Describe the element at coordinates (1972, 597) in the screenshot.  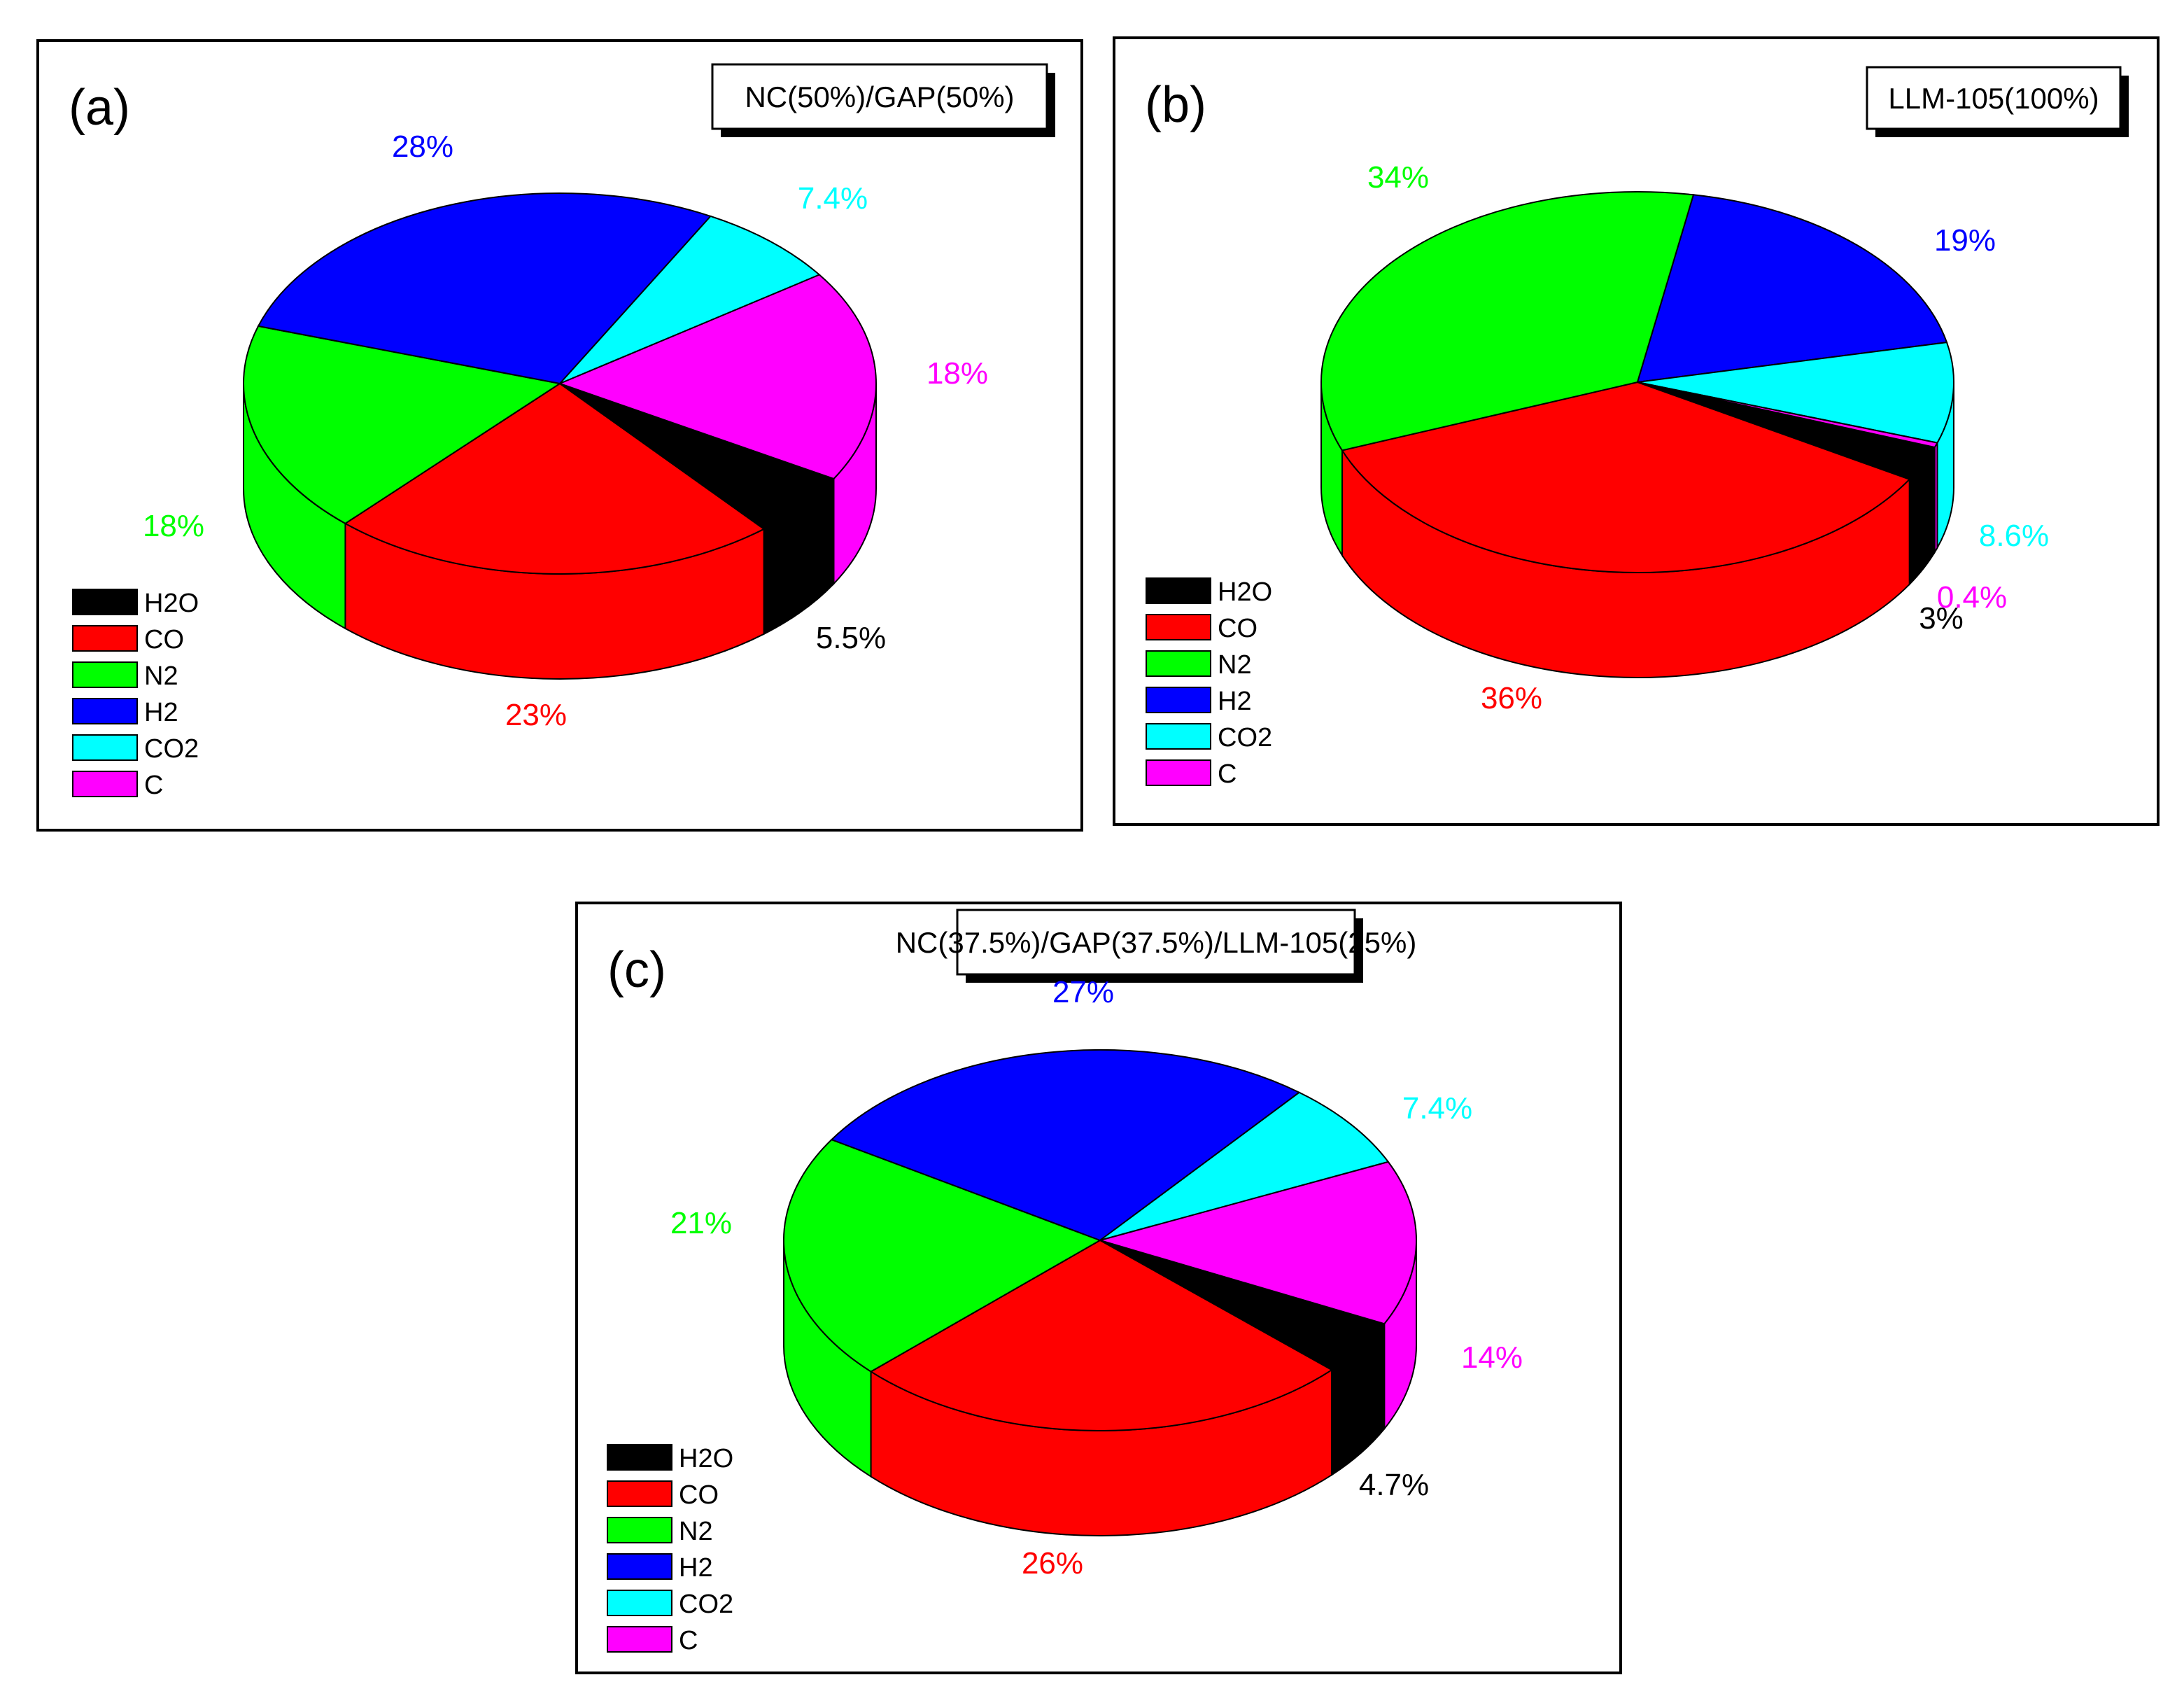
I see `value-label-c: 0.4%` at that location.